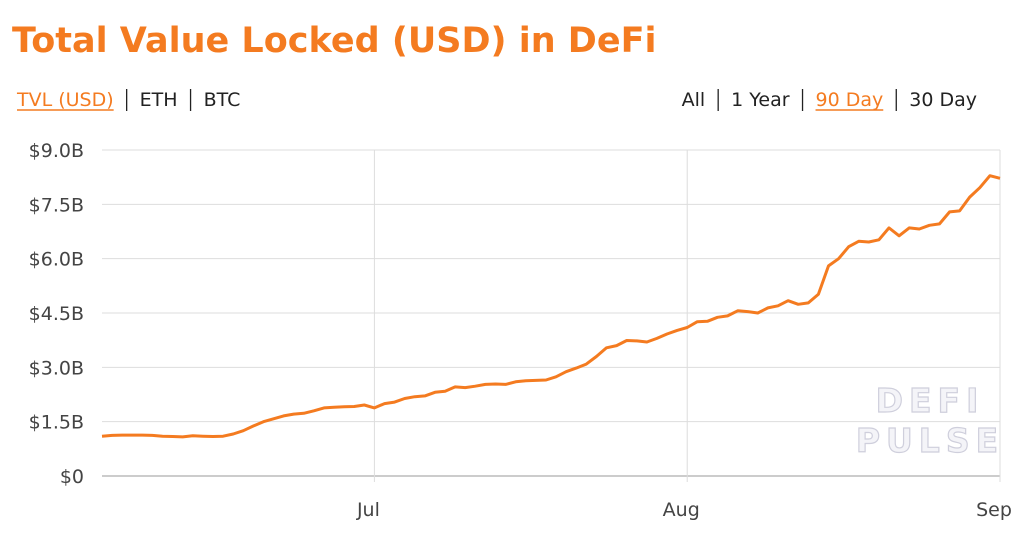 Image resolution: width=1024 pixels, height=537 pixels. Describe the element at coordinates (56, 151) in the screenshot. I see `y-tick-label: $9.0B` at that location.